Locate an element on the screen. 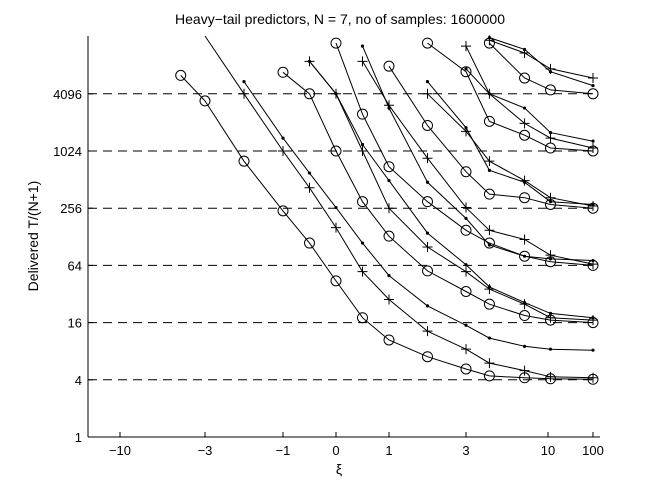 The image size is (654, 492). y-tick-label: 256 is located at coordinates (71, 208).